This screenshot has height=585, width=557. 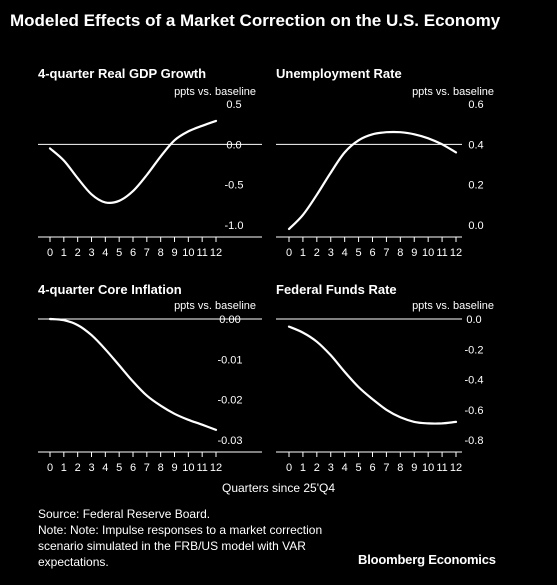 What do you see at coordinates (229, 401) in the screenshot?
I see `y-tick-label: -0.02` at bounding box center [229, 401].